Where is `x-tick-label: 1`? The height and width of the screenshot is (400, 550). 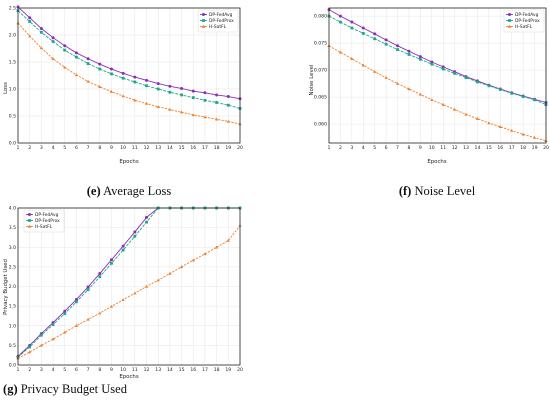 x-tick-label: 1 is located at coordinates (329, 148).